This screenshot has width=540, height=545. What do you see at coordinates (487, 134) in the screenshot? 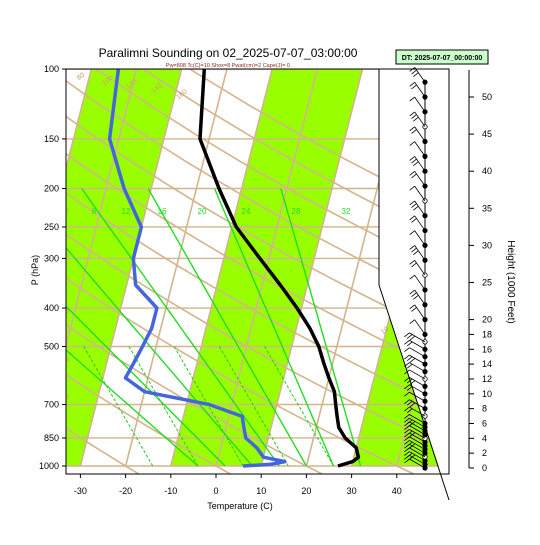
I see `height-tick-label: 45` at bounding box center [487, 134].